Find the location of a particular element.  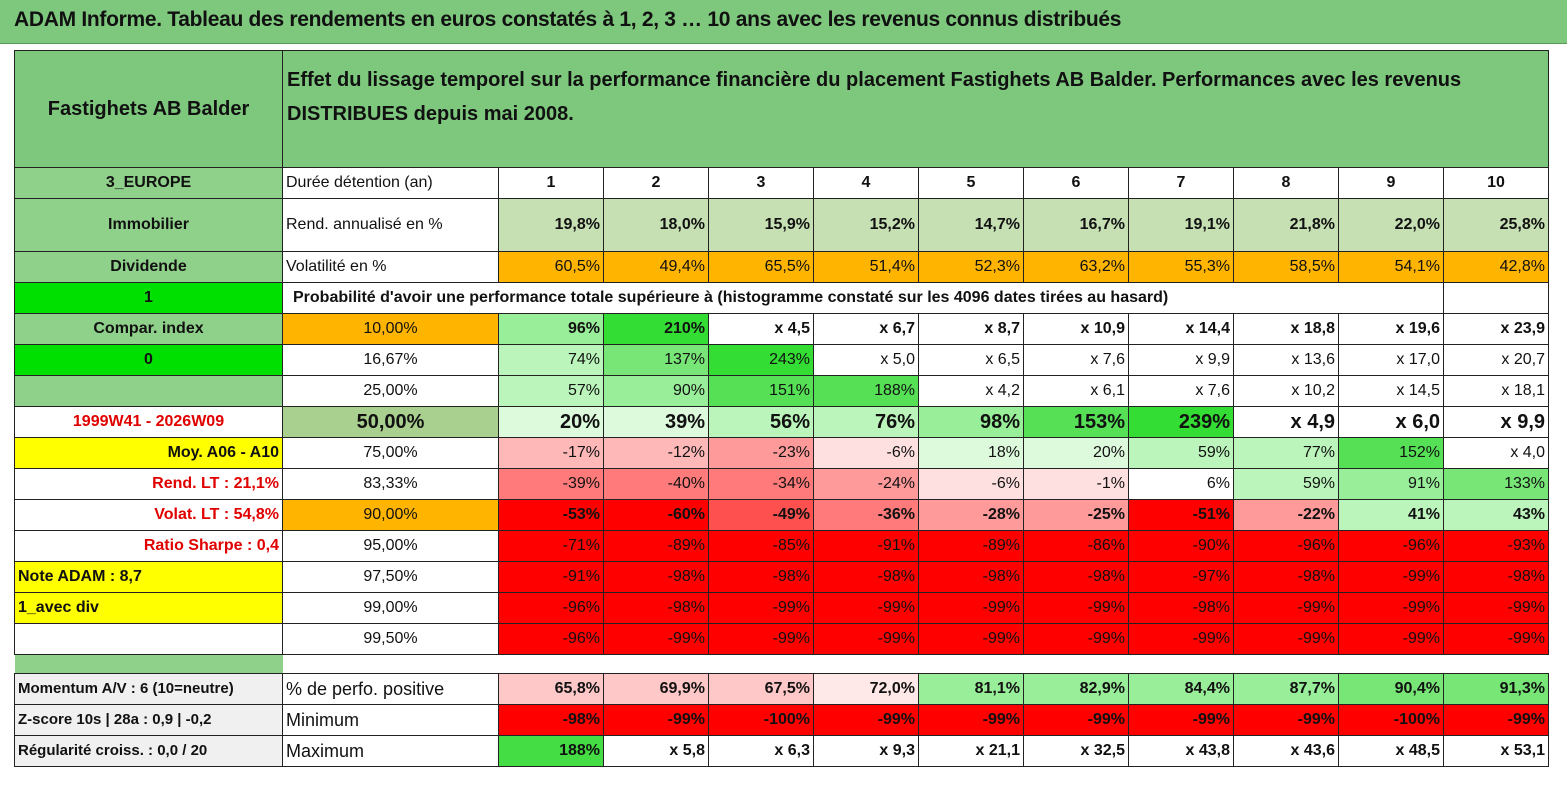

prob-value: 98% is located at coordinates (971, 422).